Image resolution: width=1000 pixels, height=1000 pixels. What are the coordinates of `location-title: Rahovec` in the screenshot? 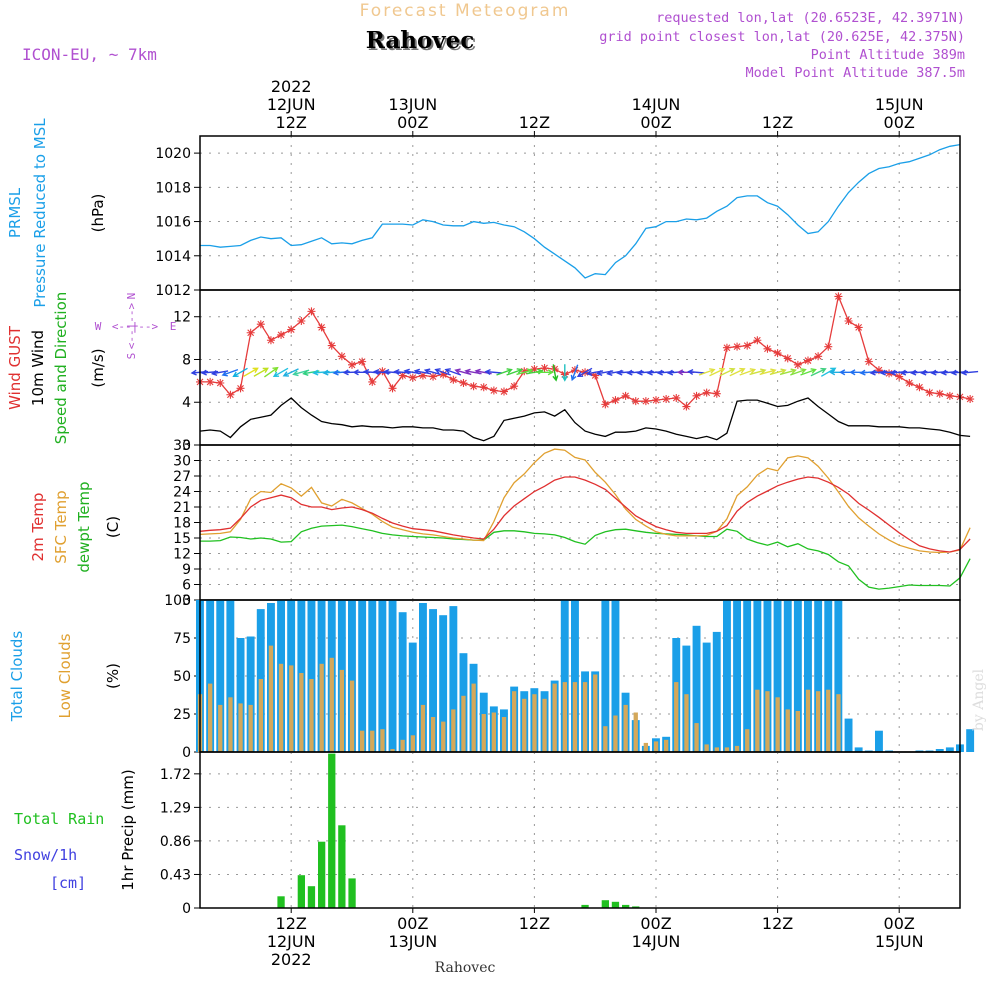 It's located at (420, 40).